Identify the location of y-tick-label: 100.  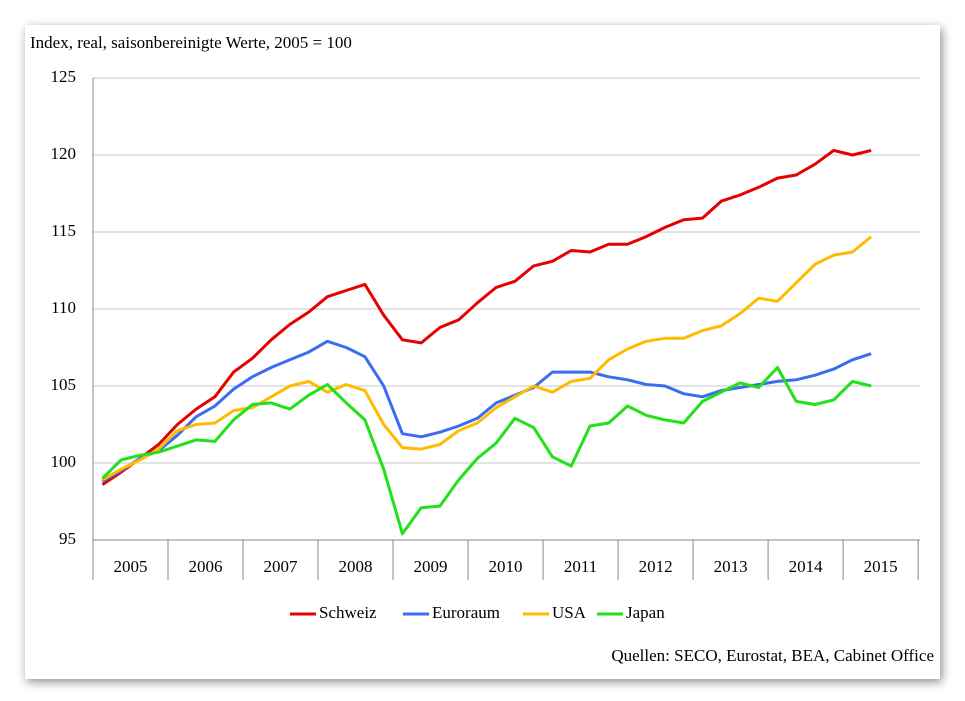
(64, 461).